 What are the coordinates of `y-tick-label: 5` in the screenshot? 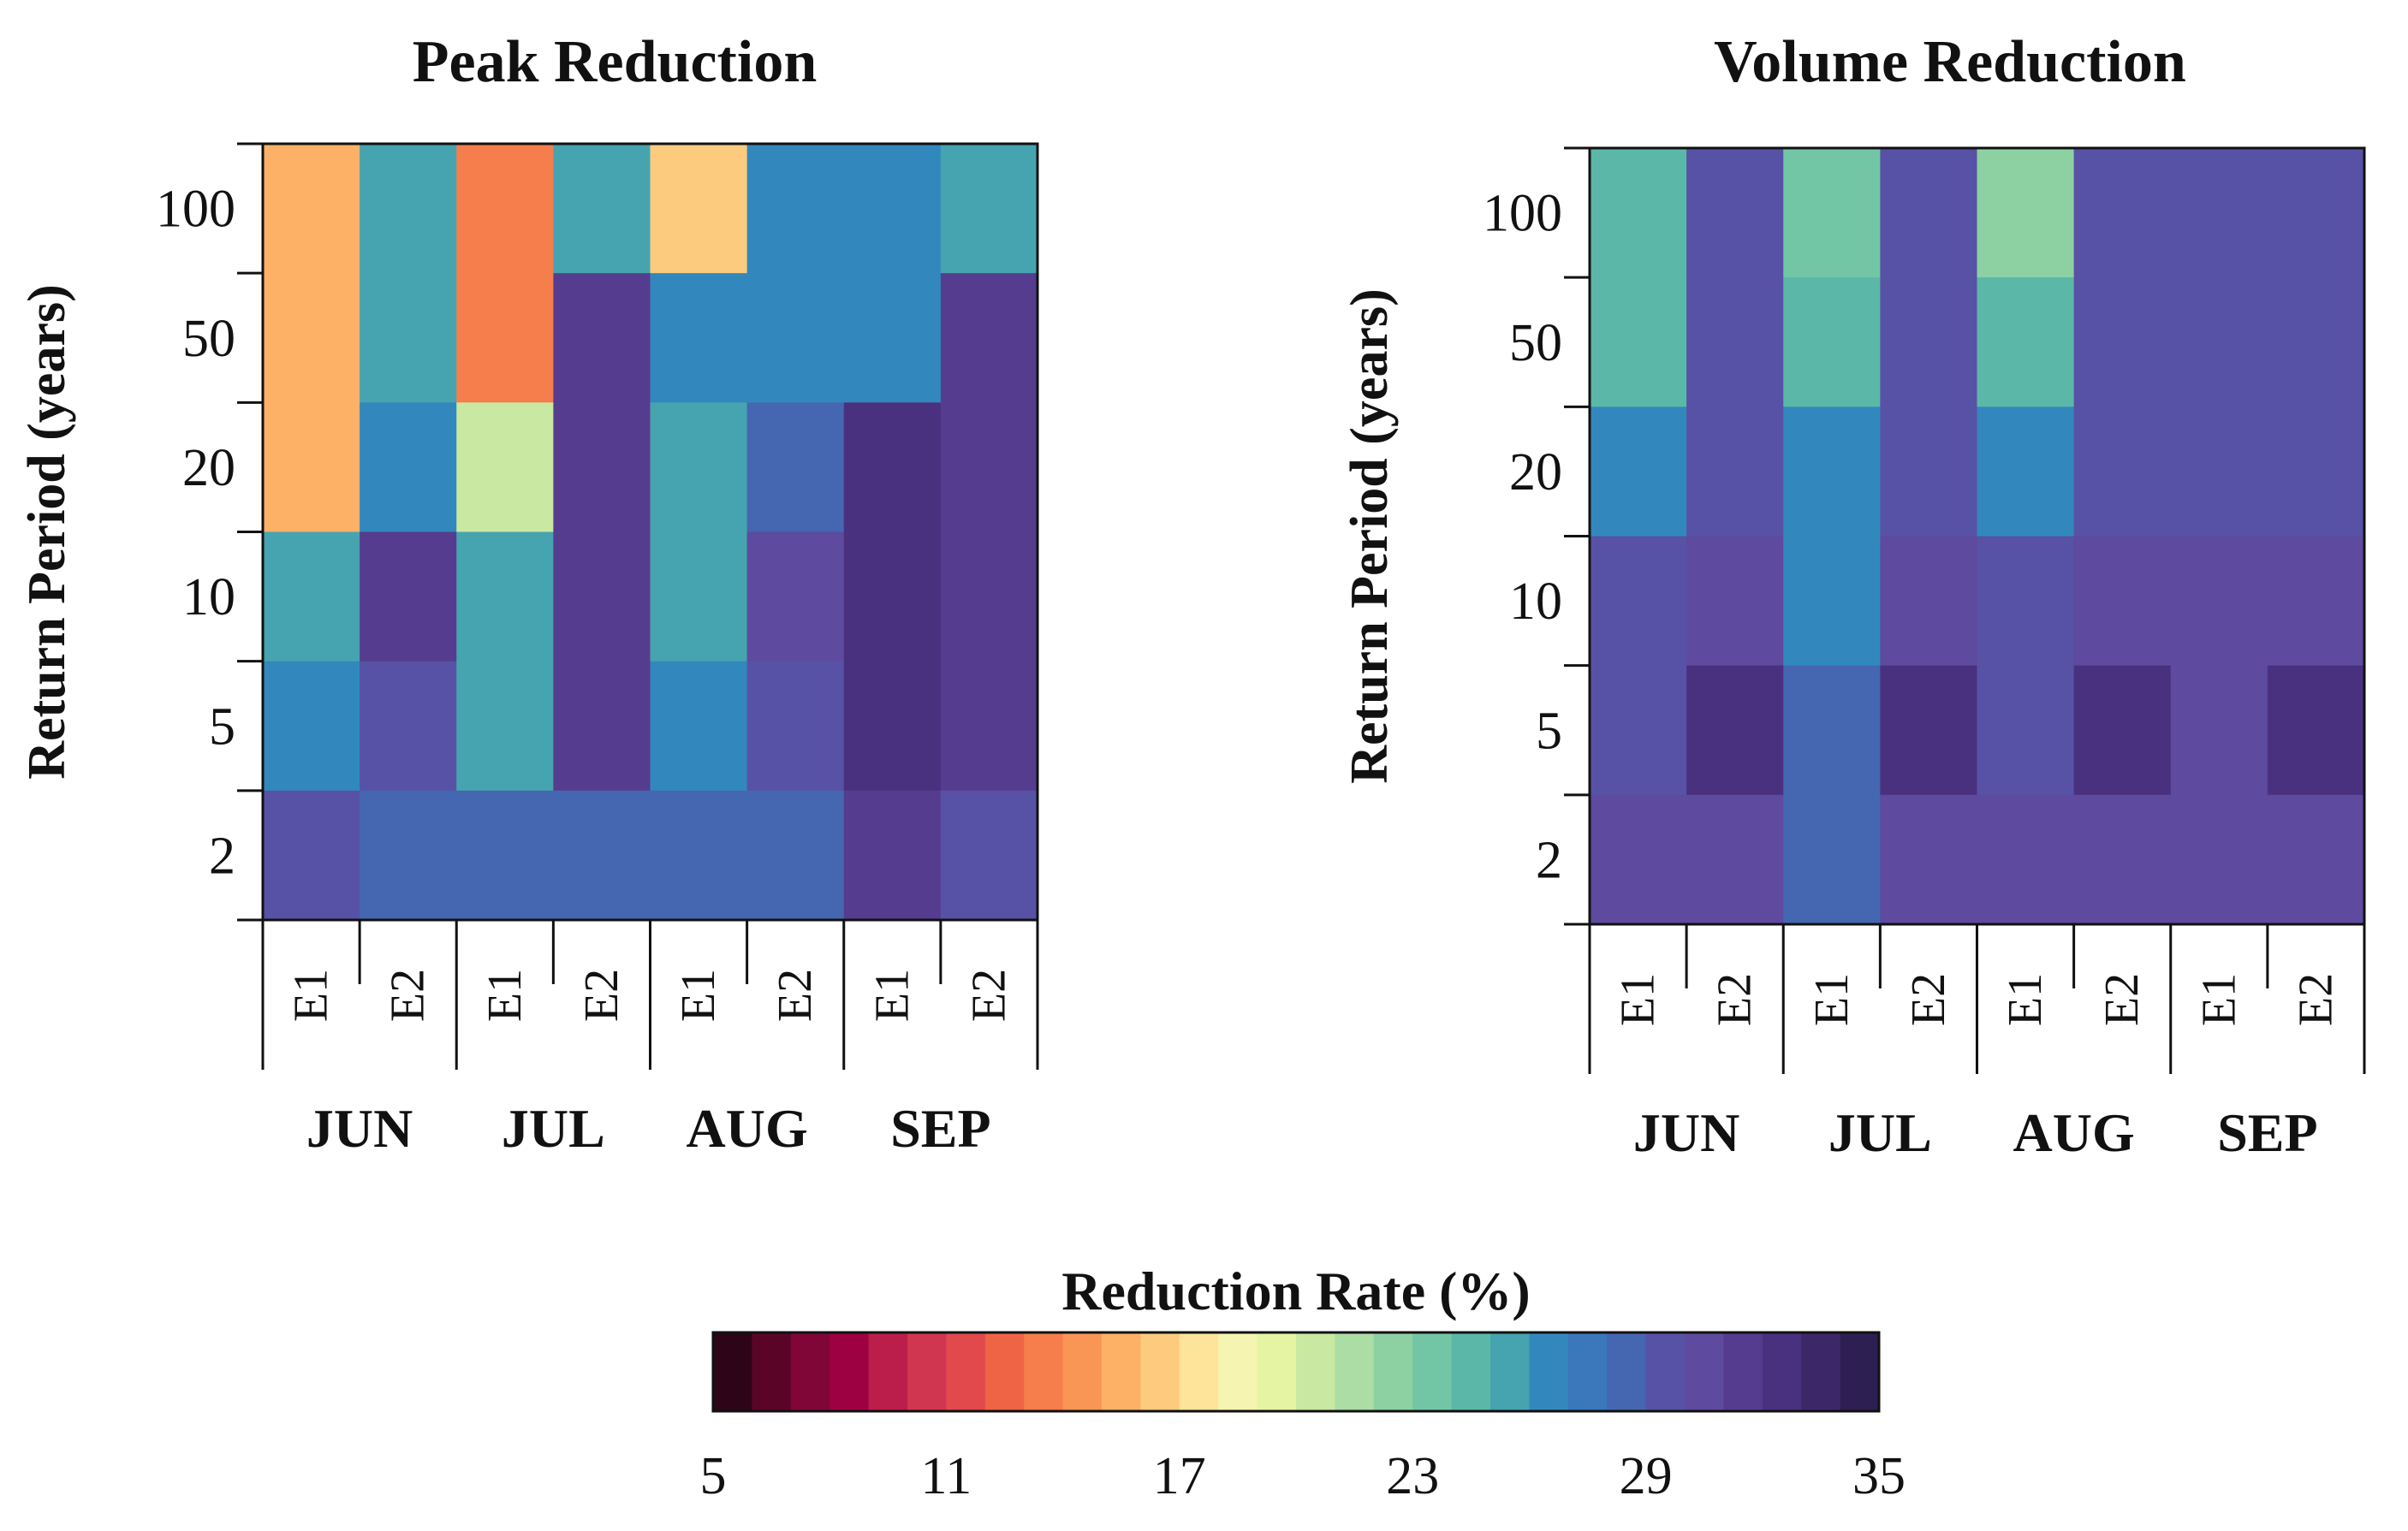 It's located at (222, 726).